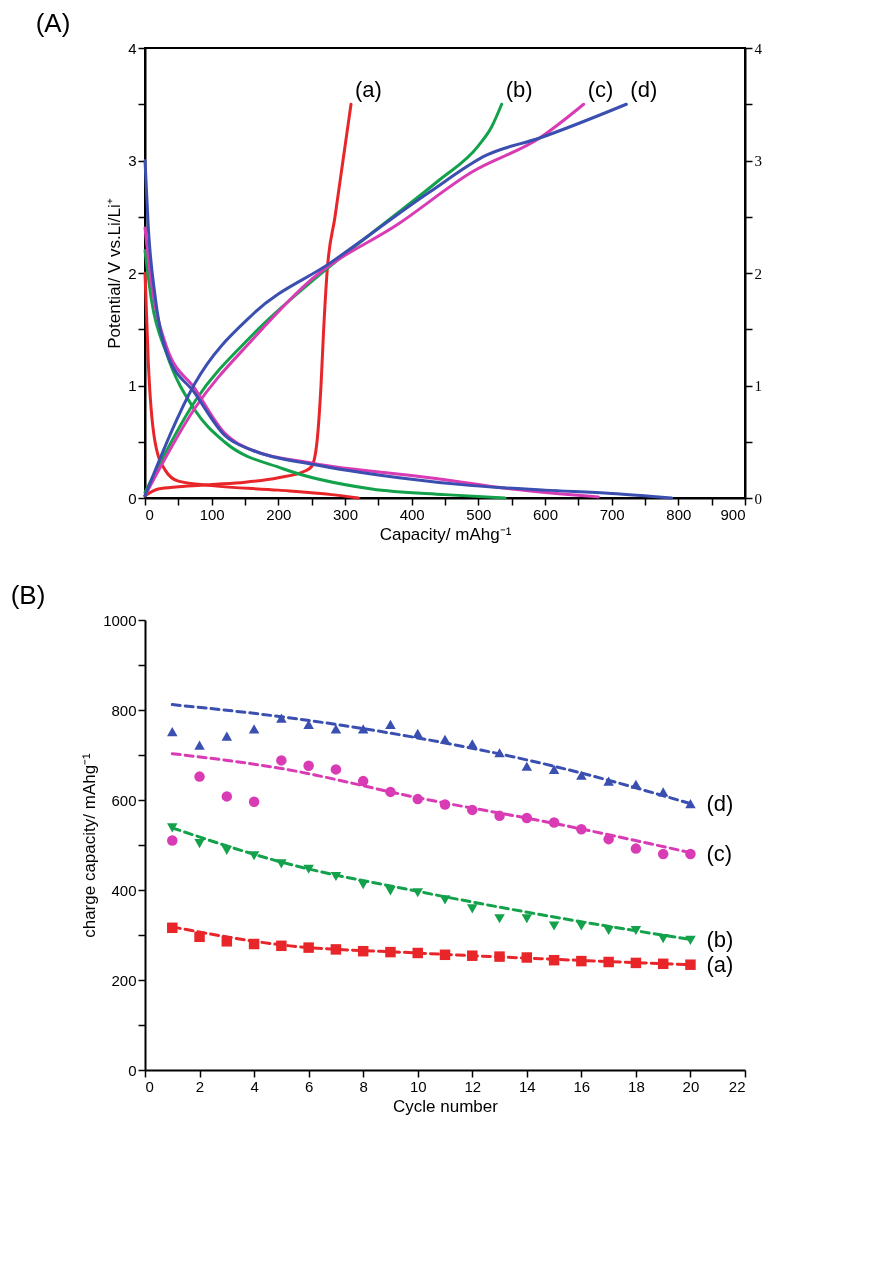 This screenshot has height=1287, width=885. Describe the element at coordinates (363, 1086) in the screenshot. I see `x-tick-label: 8` at that location.